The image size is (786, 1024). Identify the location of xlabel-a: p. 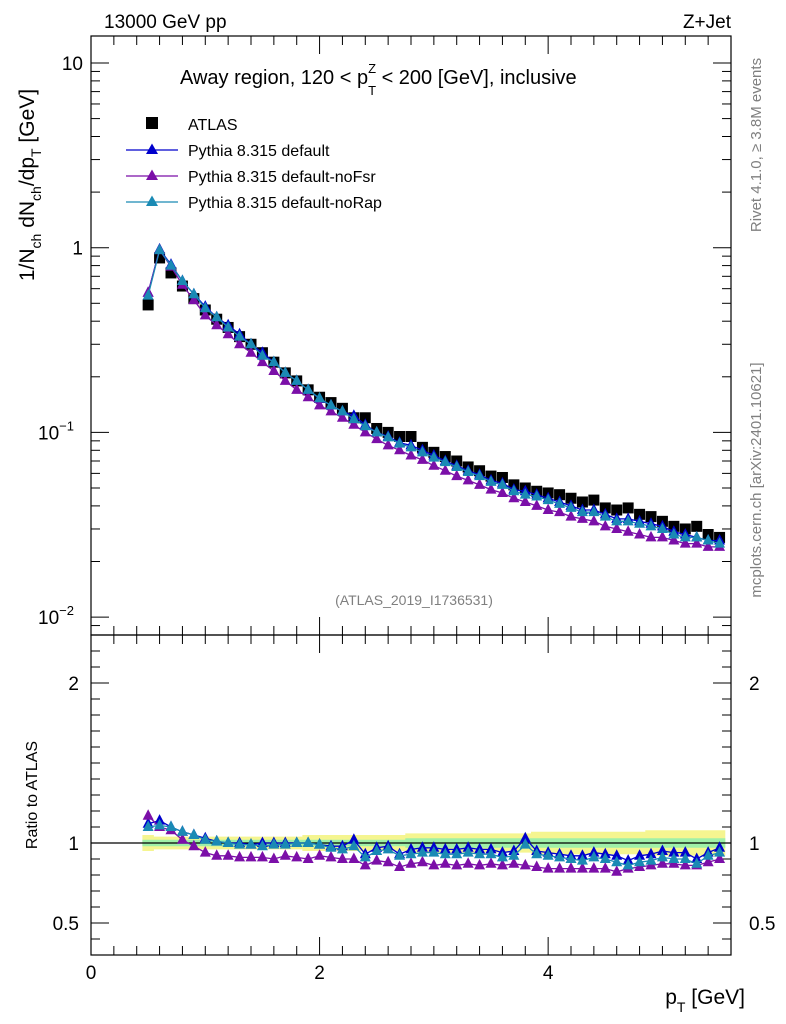
(671, 997).